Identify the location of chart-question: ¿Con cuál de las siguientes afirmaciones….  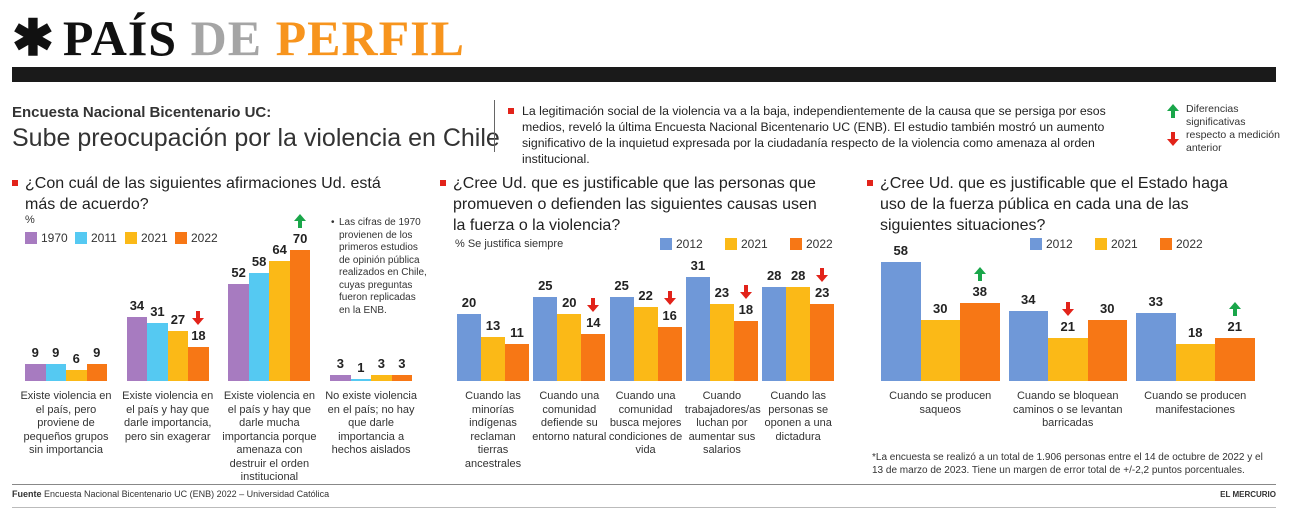
(208, 194).